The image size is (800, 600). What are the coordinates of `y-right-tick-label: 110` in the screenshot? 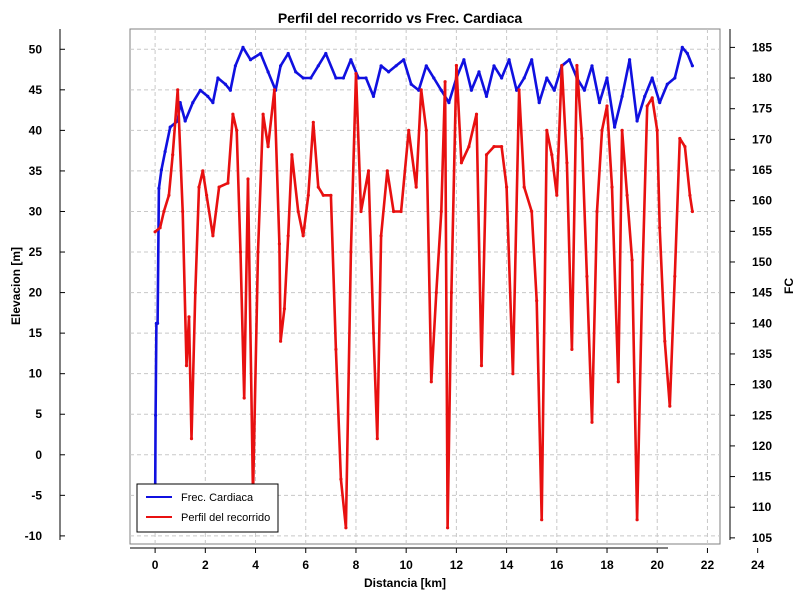 It's located at (762, 507).